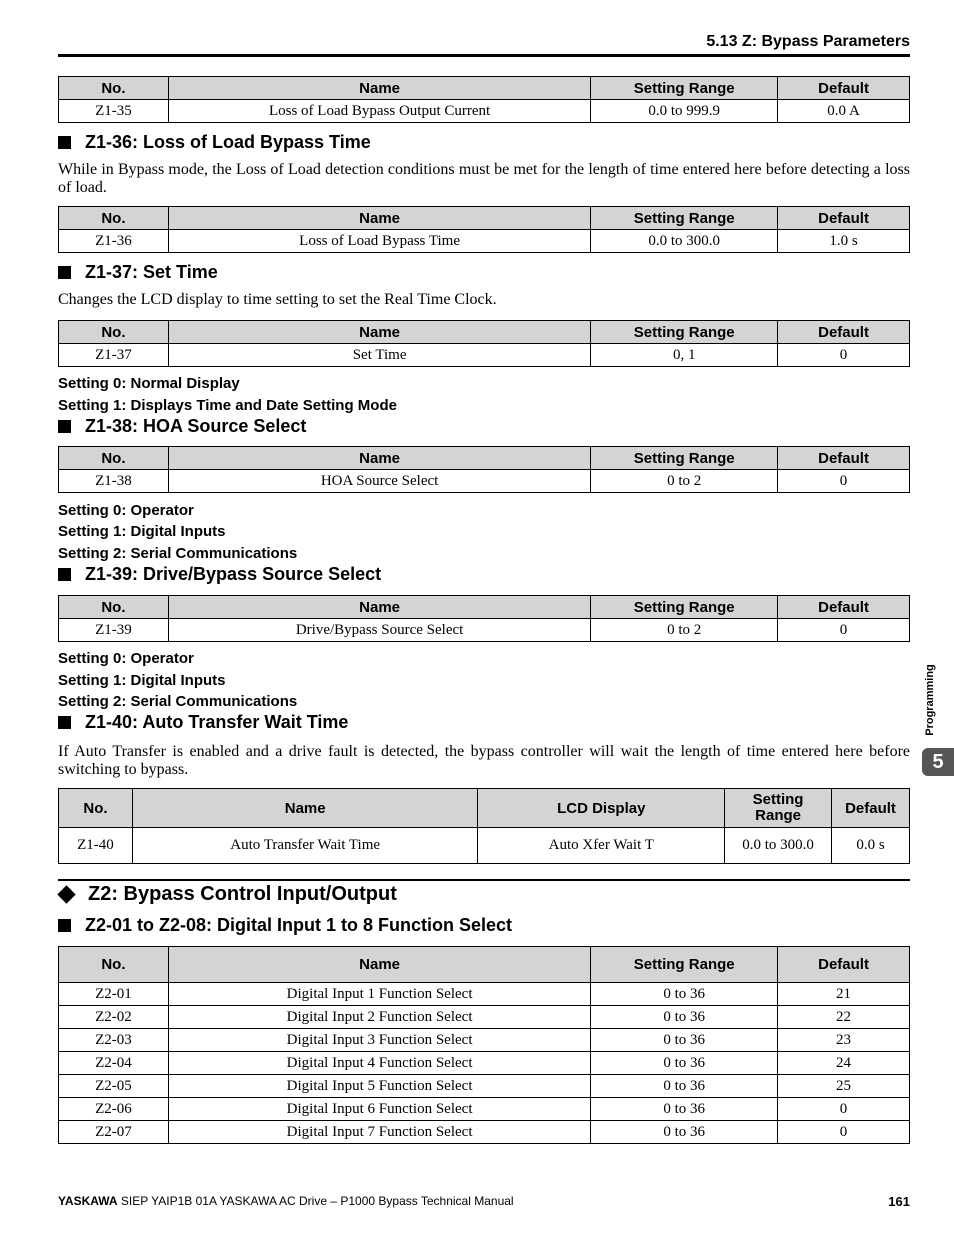  What do you see at coordinates (113, 355) in the screenshot?
I see `cell-no: Z1-37` at bounding box center [113, 355].